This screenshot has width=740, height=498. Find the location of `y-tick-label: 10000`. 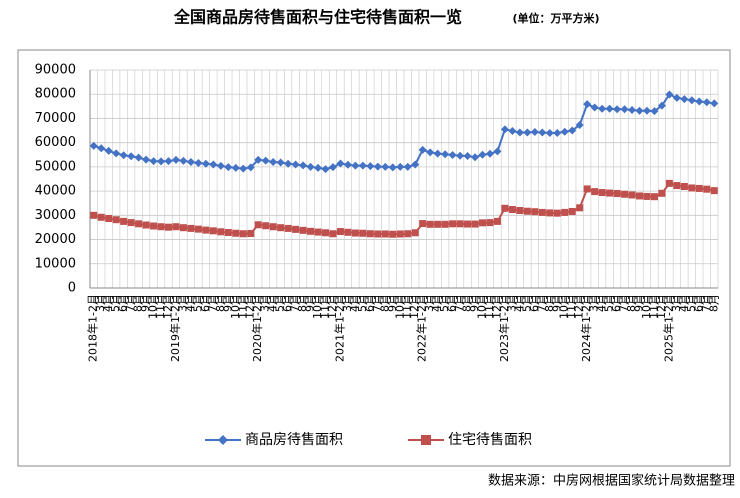

y-tick-label: 10000 is located at coordinates (55, 263).